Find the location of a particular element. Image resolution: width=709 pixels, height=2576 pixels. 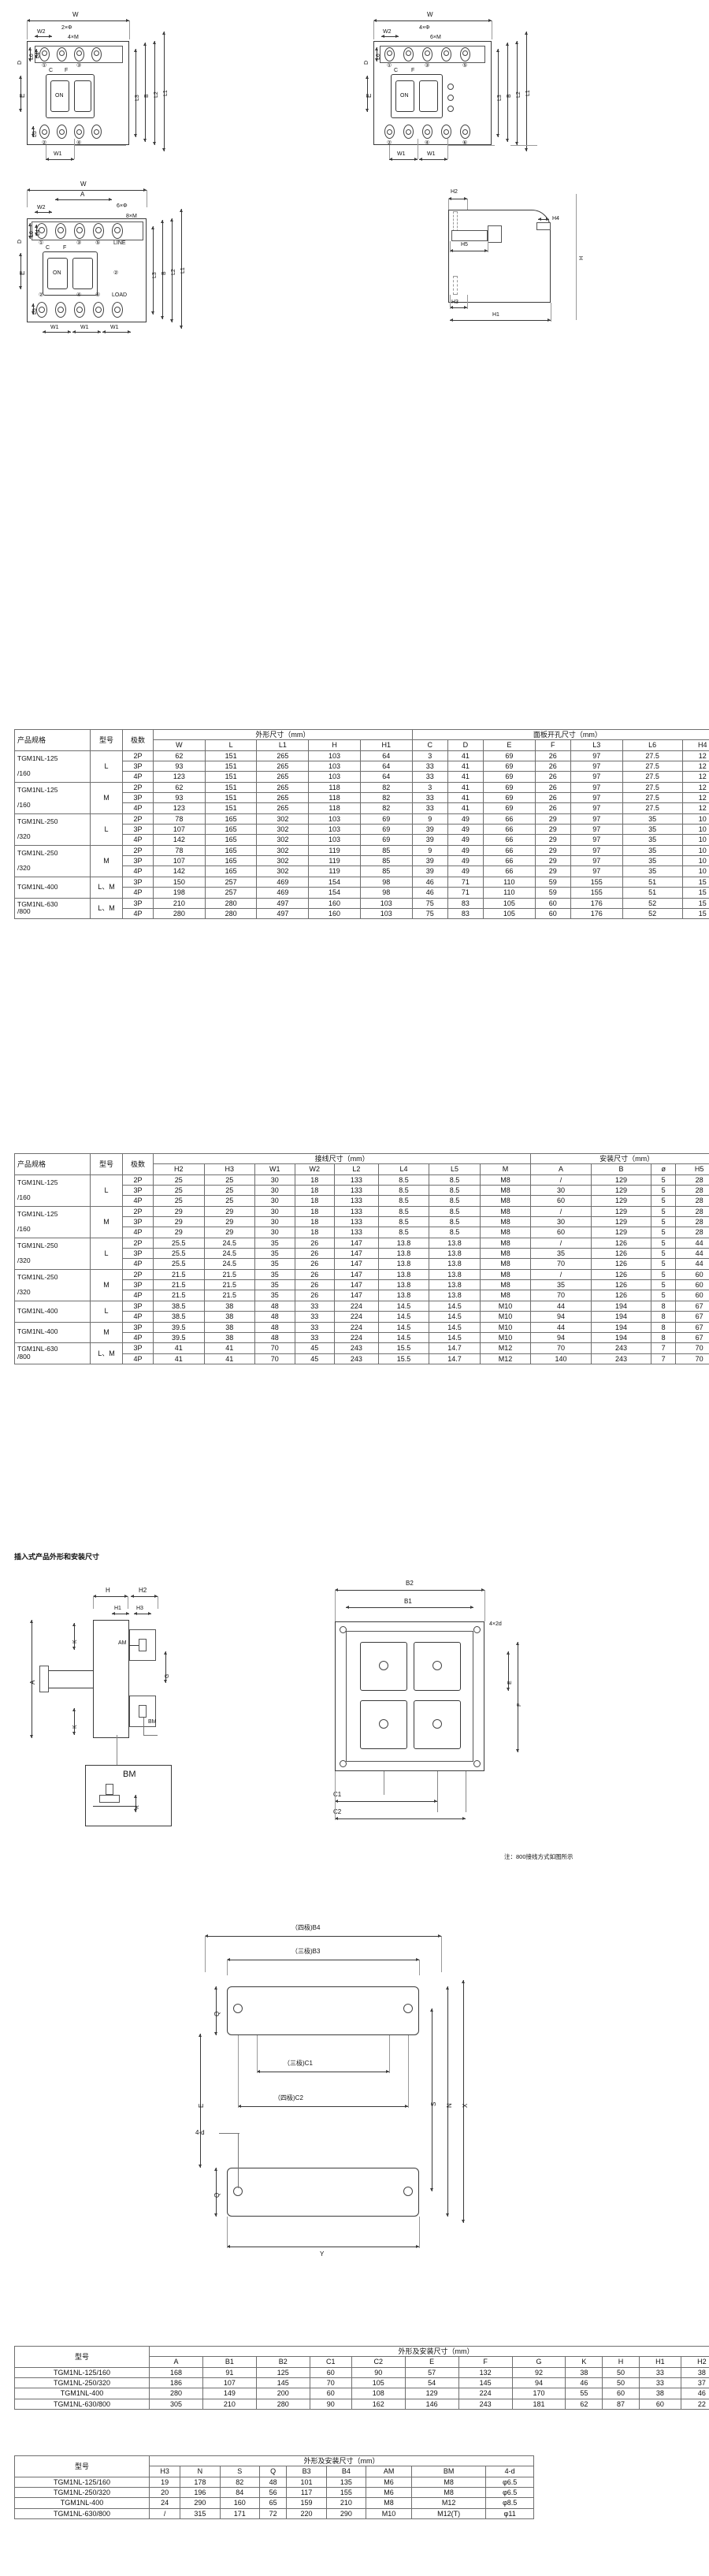

cell-product-spec: TGM1NL-125 /160 is located at coordinates (53, 1221).